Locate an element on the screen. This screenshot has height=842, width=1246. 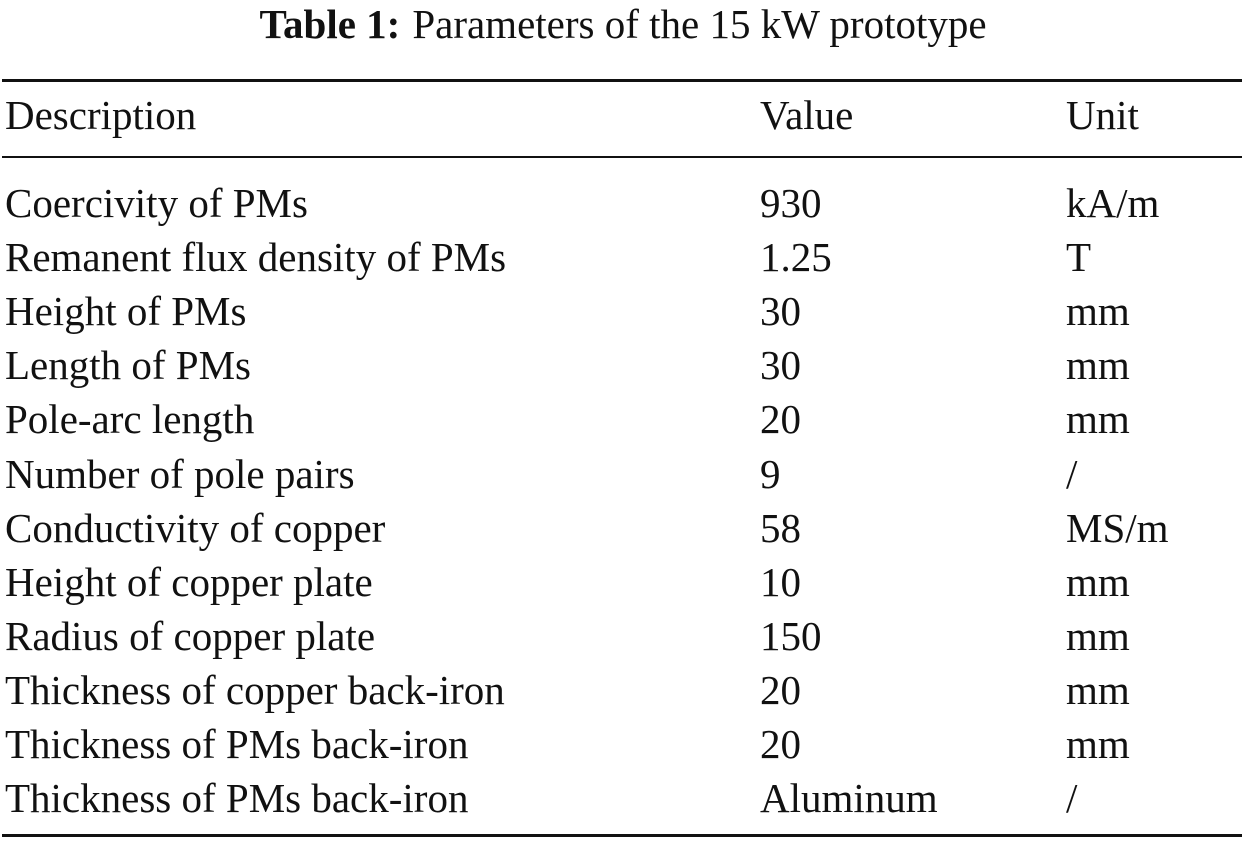
mid-rule is located at coordinates (622, 157).